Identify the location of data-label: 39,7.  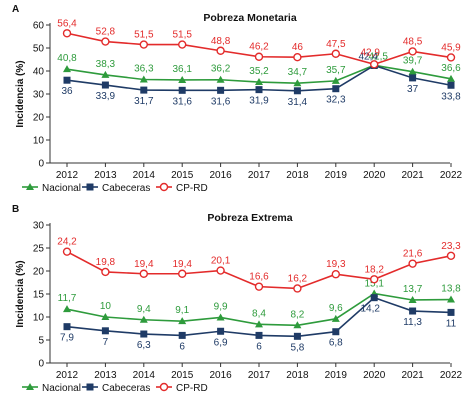
(413, 61).